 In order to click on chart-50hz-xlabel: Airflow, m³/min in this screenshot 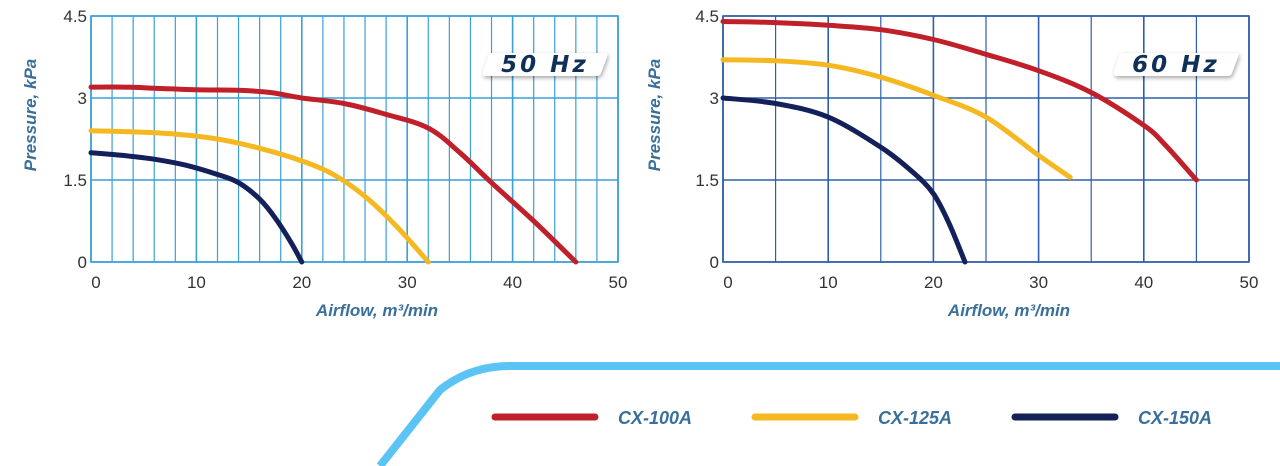, I will do `click(376, 310)`.